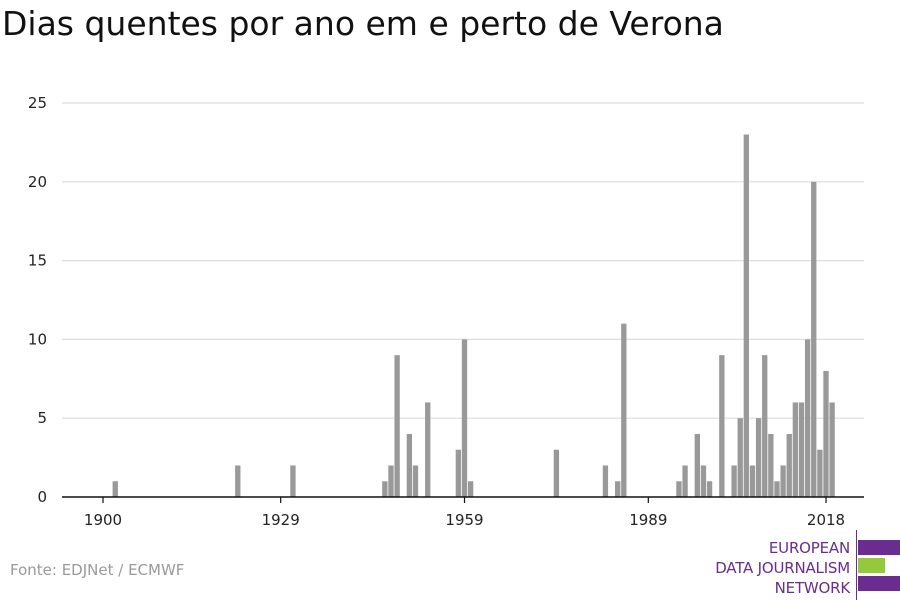 The height and width of the screenshot is (600, 900). What do you see at coordinates (556, 473) in the screenshot?
I see `bar-1974` at bounding box center [556, 473].